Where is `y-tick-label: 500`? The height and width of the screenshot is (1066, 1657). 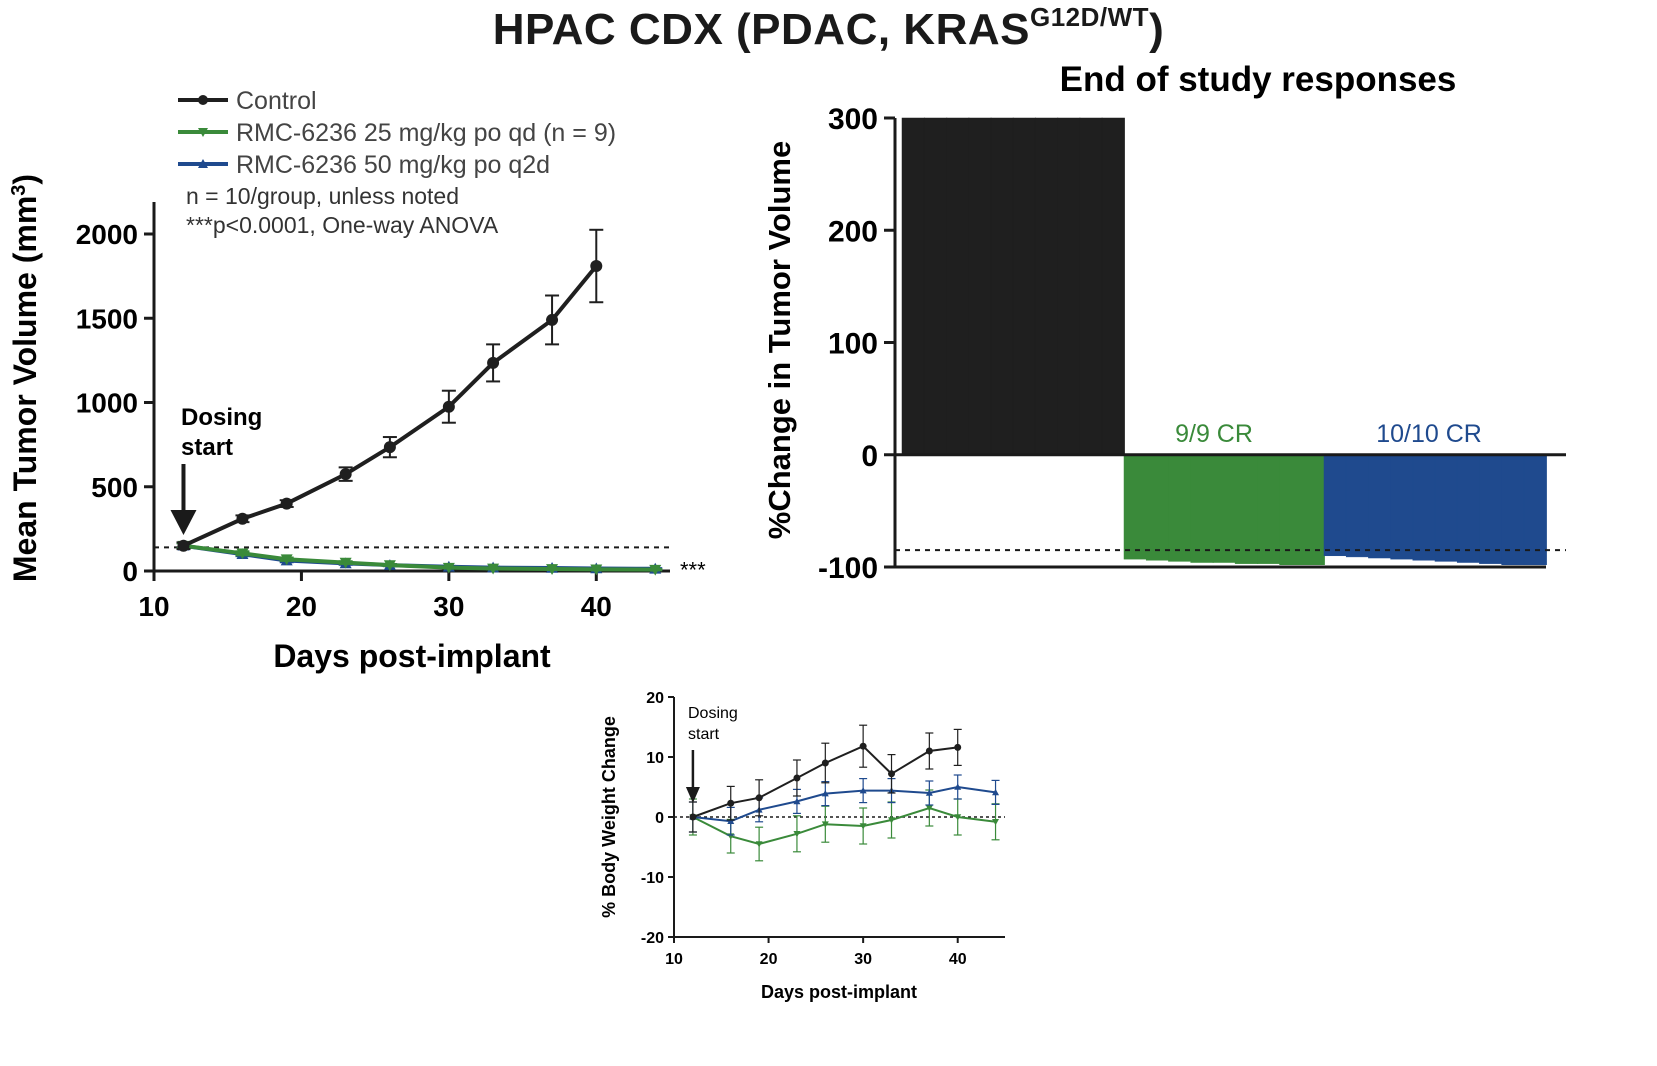
y-tick-label: 500 is located at coordinates (114, 487).